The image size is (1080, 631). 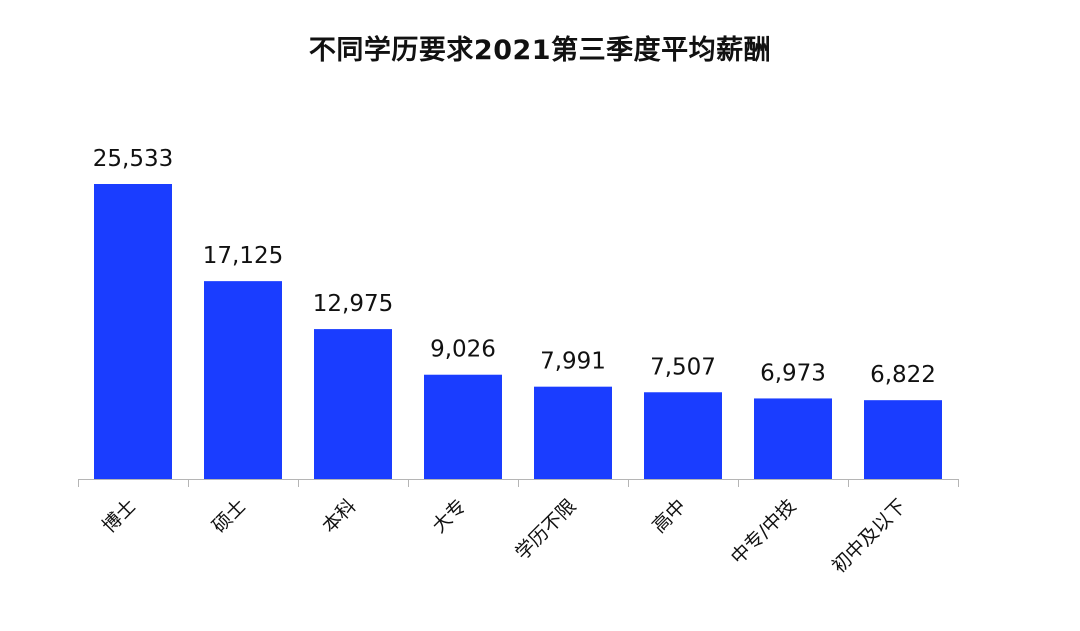 I want to click on data-label: 25,533, so click(x=133, y=159).